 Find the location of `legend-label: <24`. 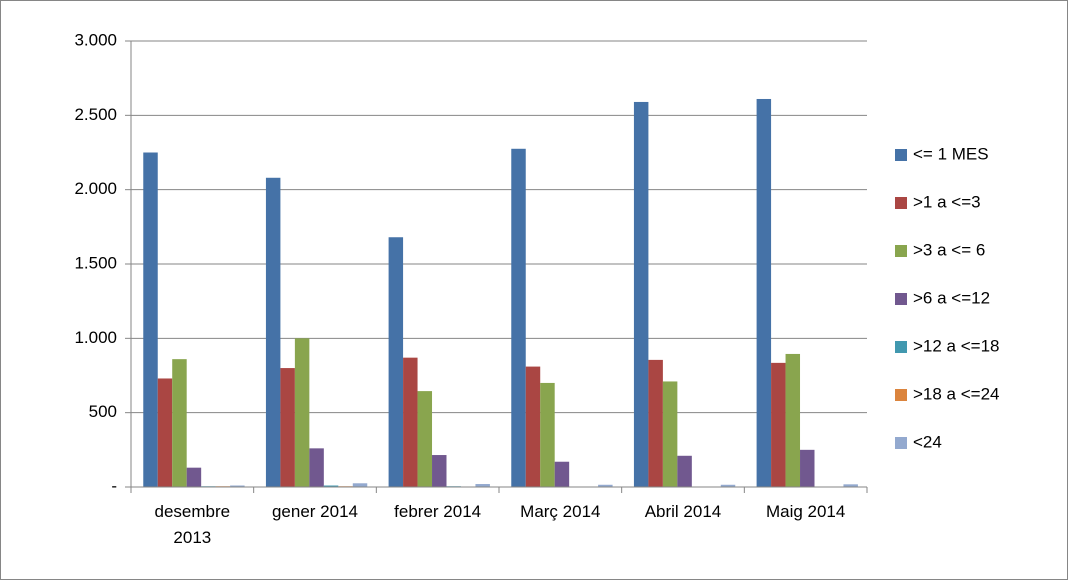

legend-label: <24 is located at coordinates (927, 441).